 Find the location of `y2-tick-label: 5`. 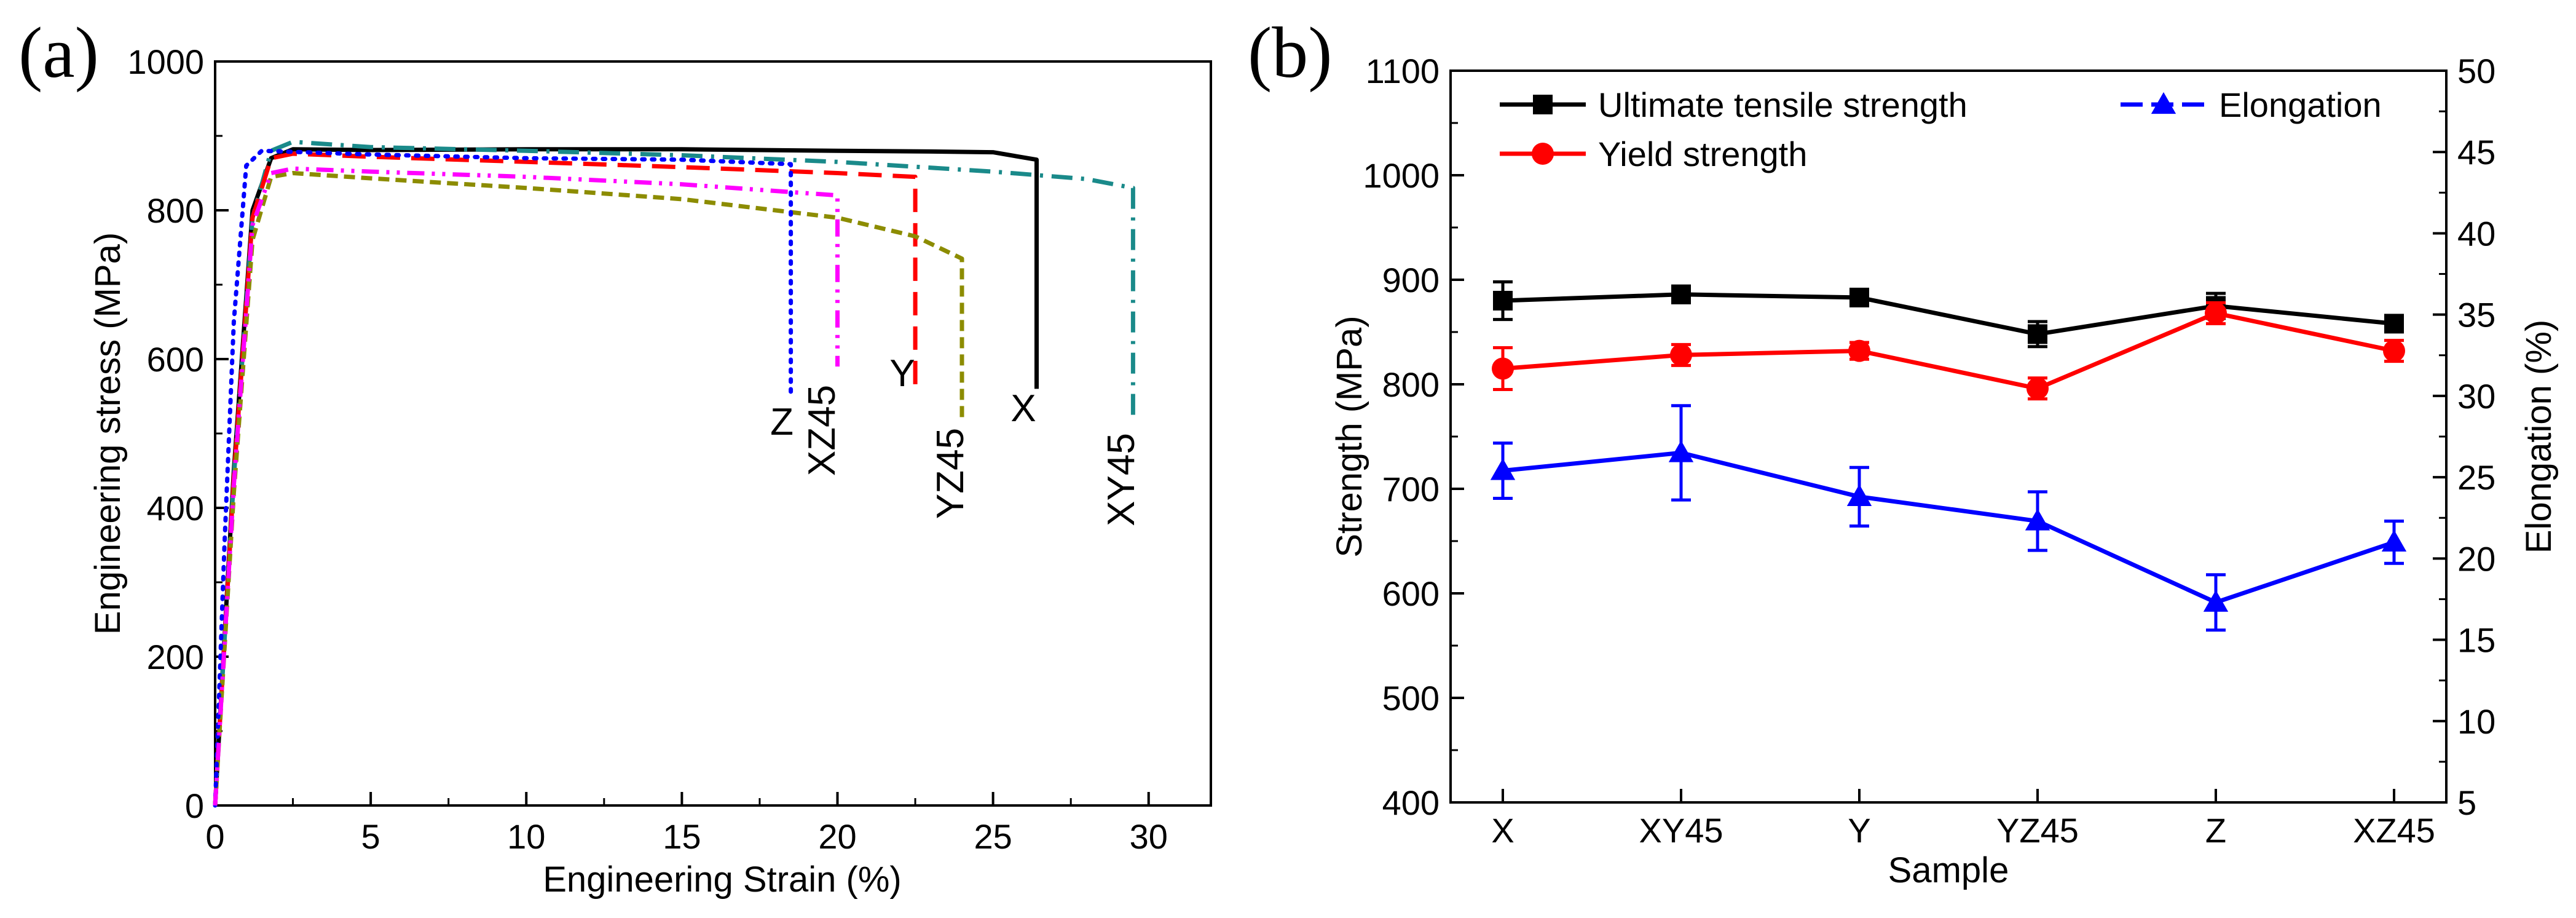

y2-tick-label: 5 is located at coordinates (2467, 802).